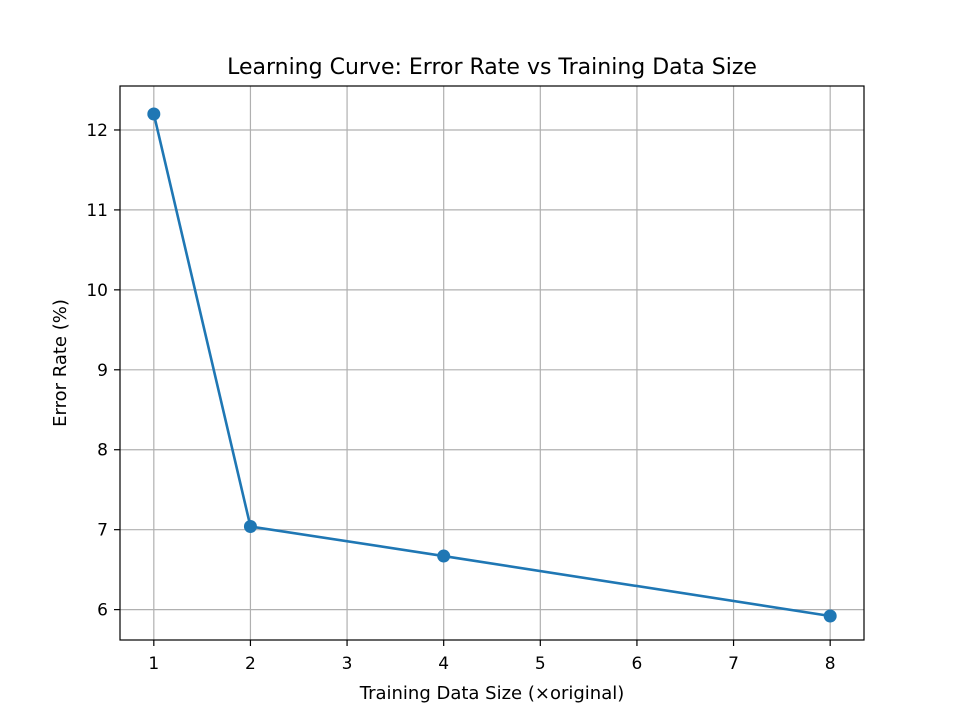  What do you see at coordinates (97, 291) in the screenshot?
I see `y-tick-label: 10` at bounding box center [97, 291].